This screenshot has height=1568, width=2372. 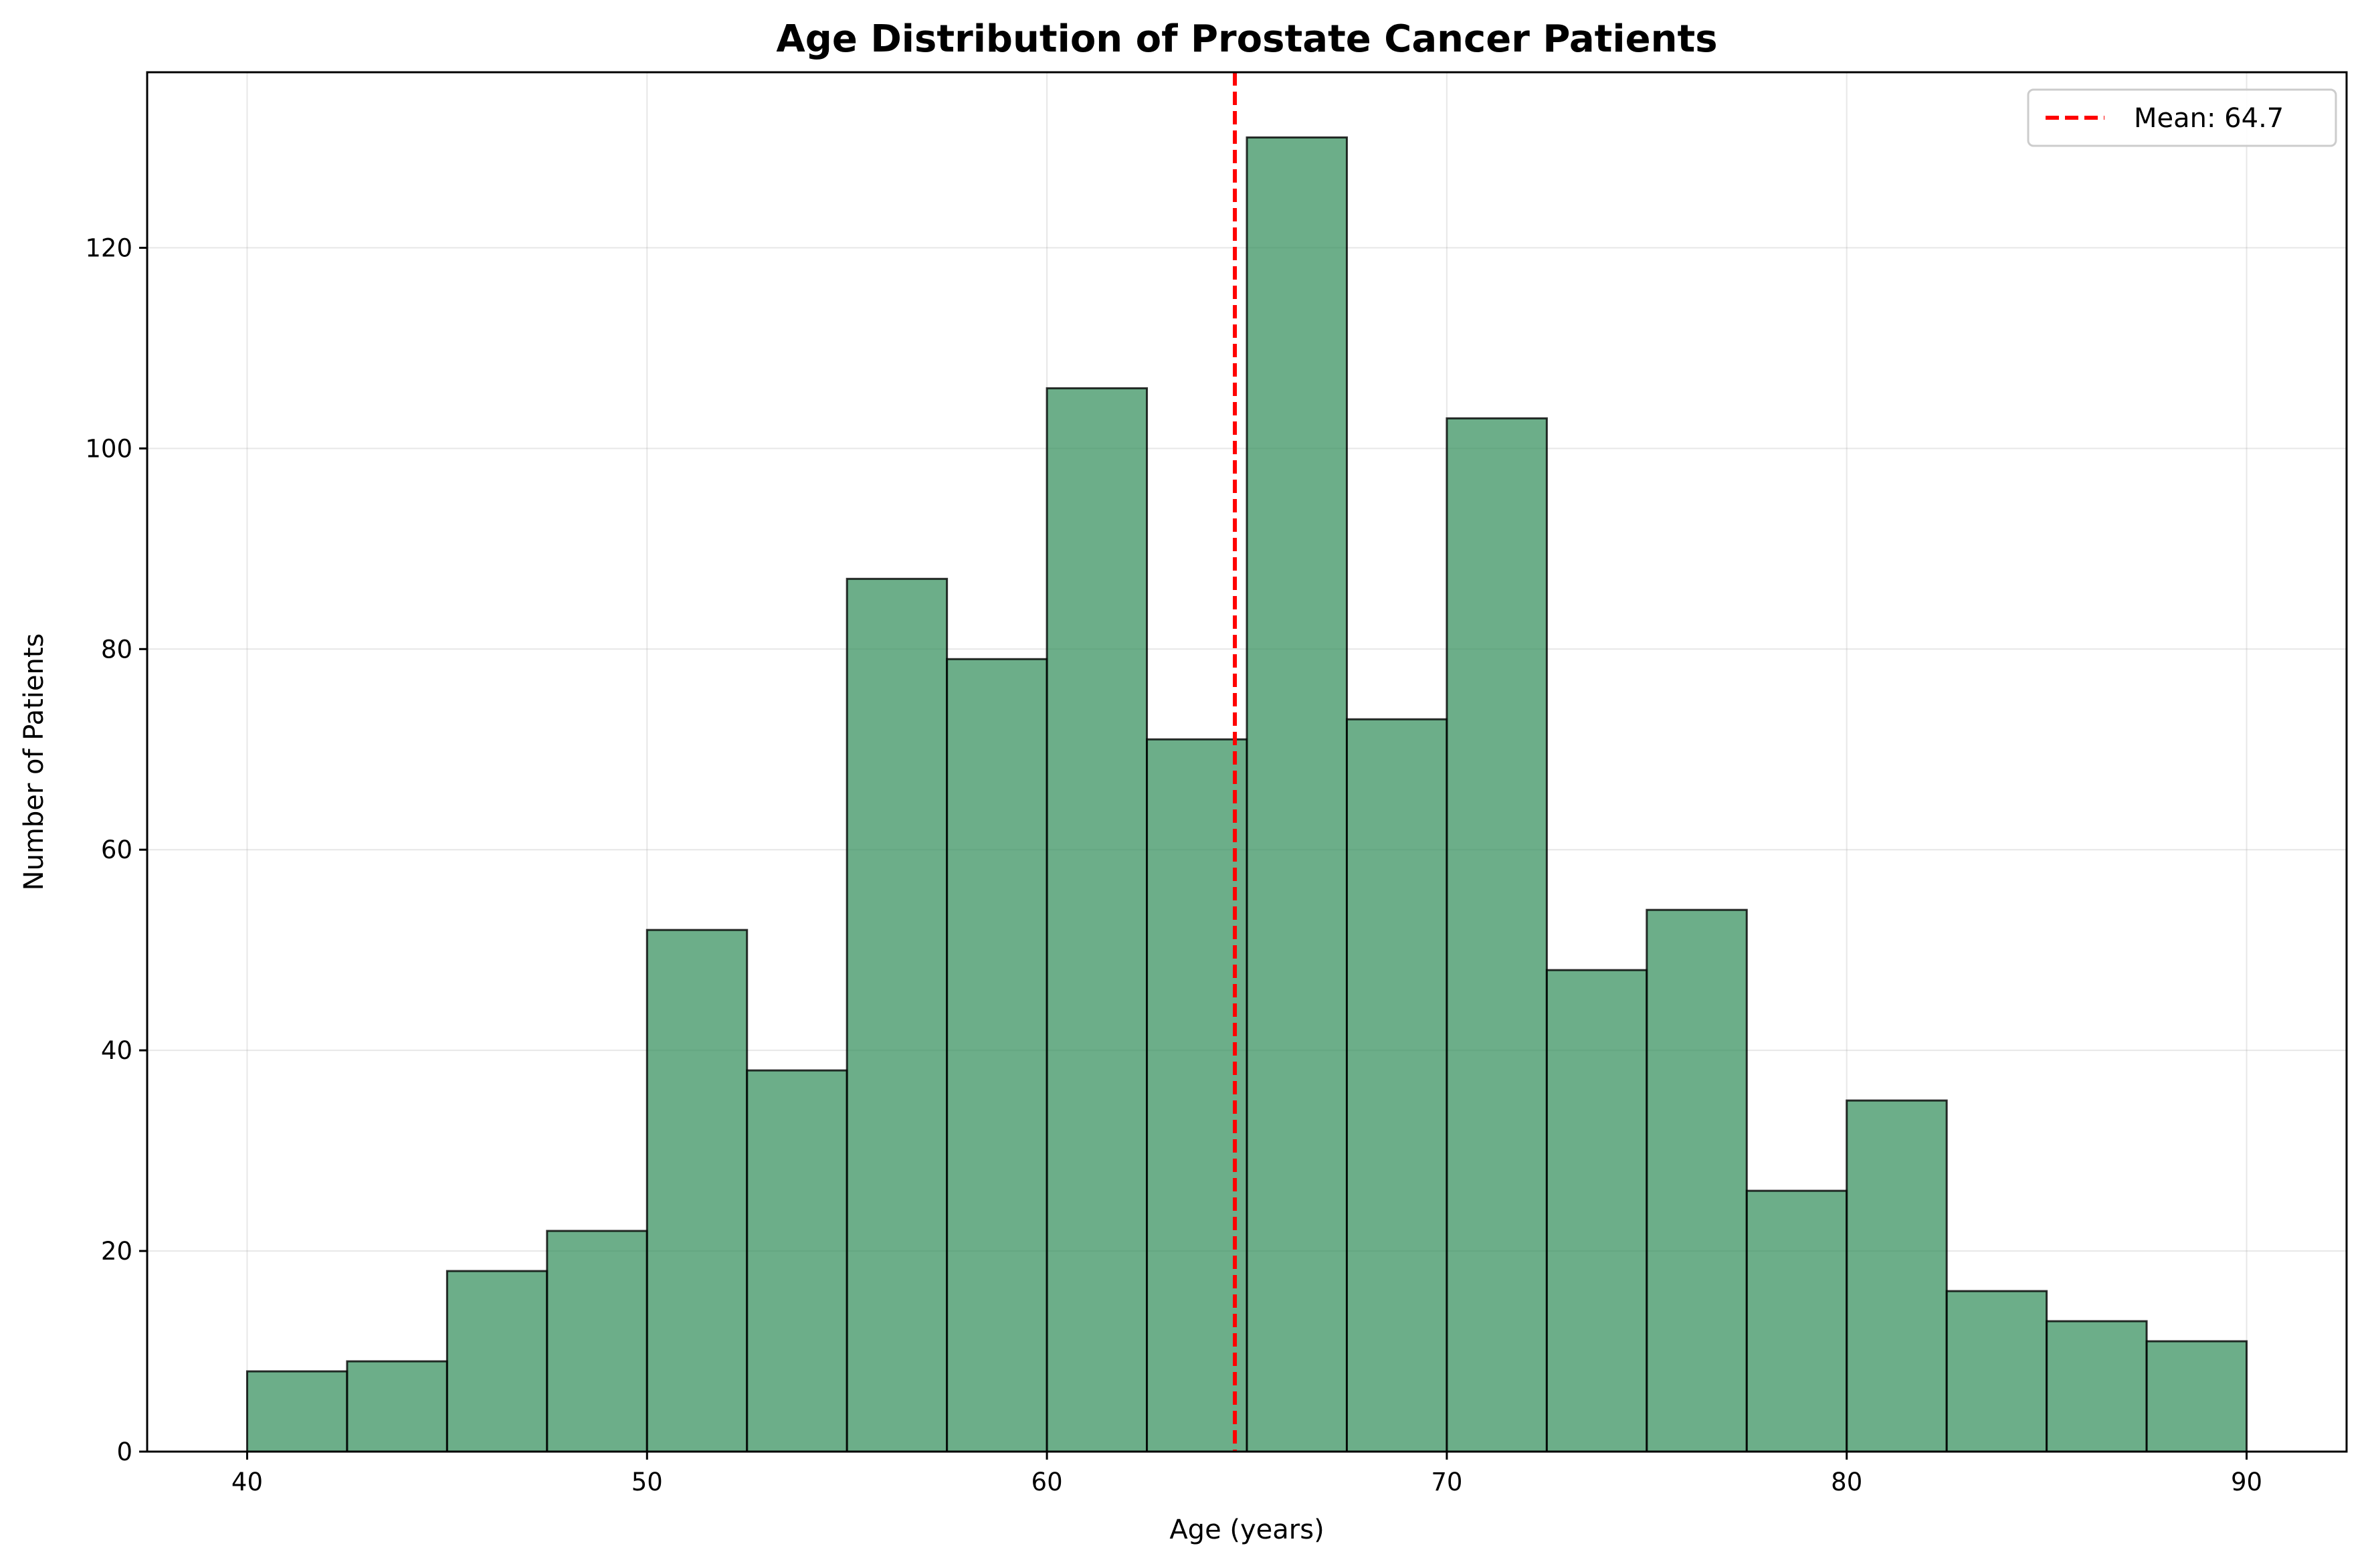 I want to click on y-tick-label: 0, so click(x=124, y=1452).